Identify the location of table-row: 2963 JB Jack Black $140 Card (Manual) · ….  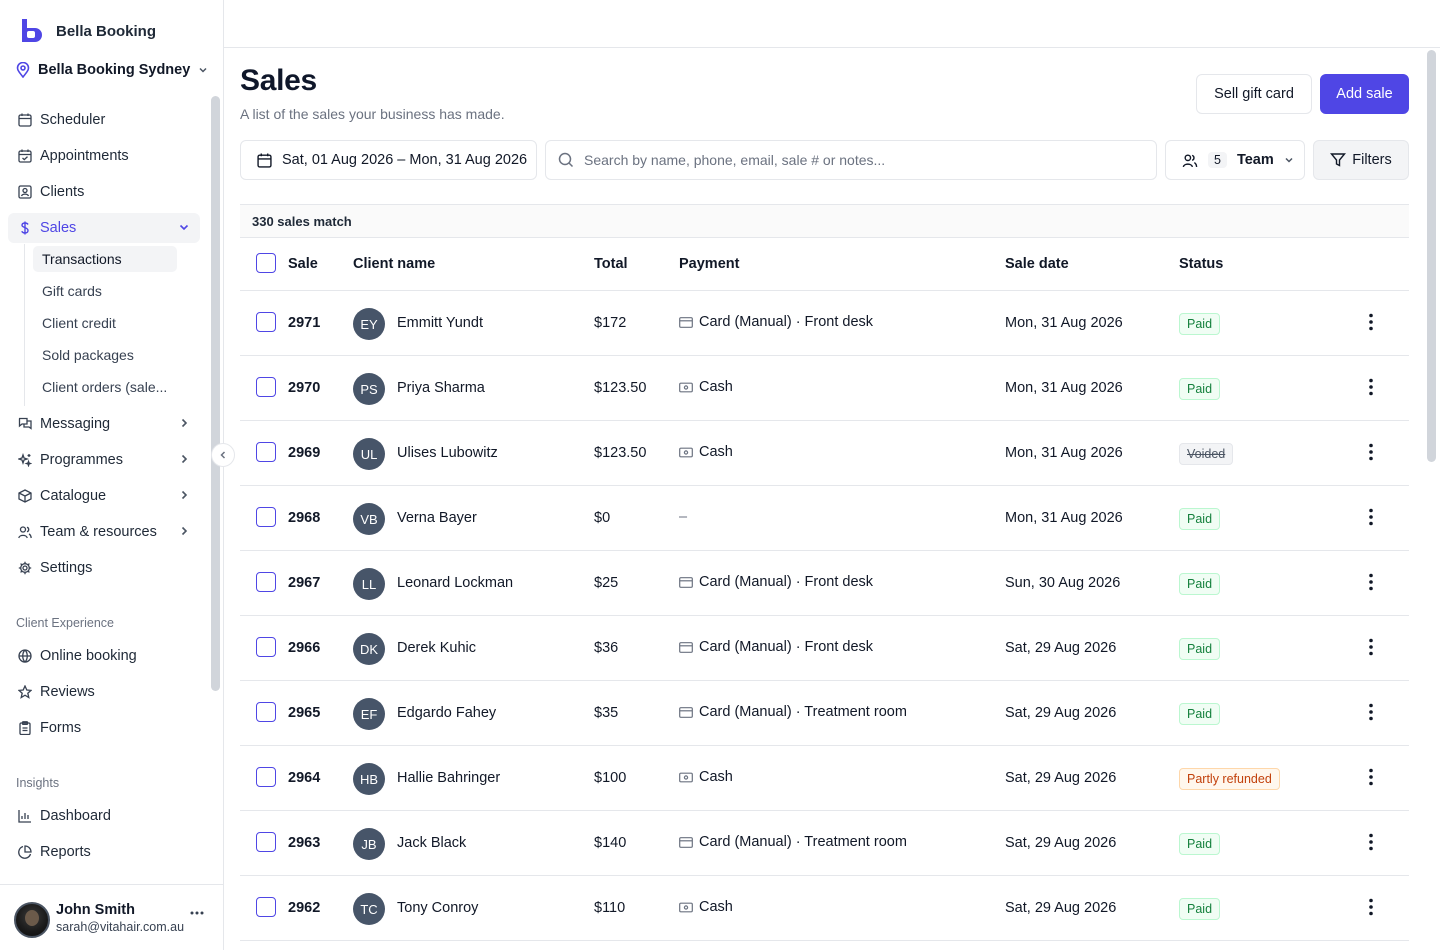
(824, 843).